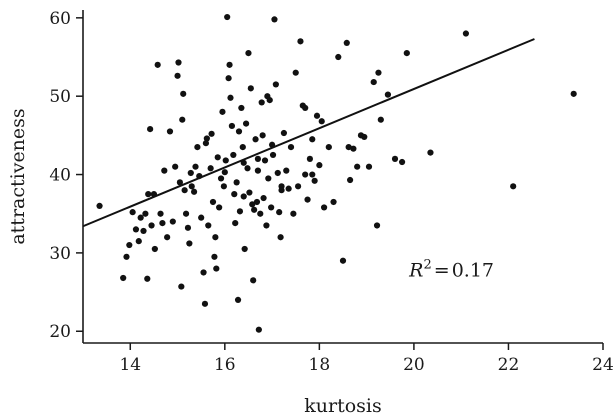 This screenshot has width=614, height=418. I want to click on y-tick-label: 60, so click(60, 19).